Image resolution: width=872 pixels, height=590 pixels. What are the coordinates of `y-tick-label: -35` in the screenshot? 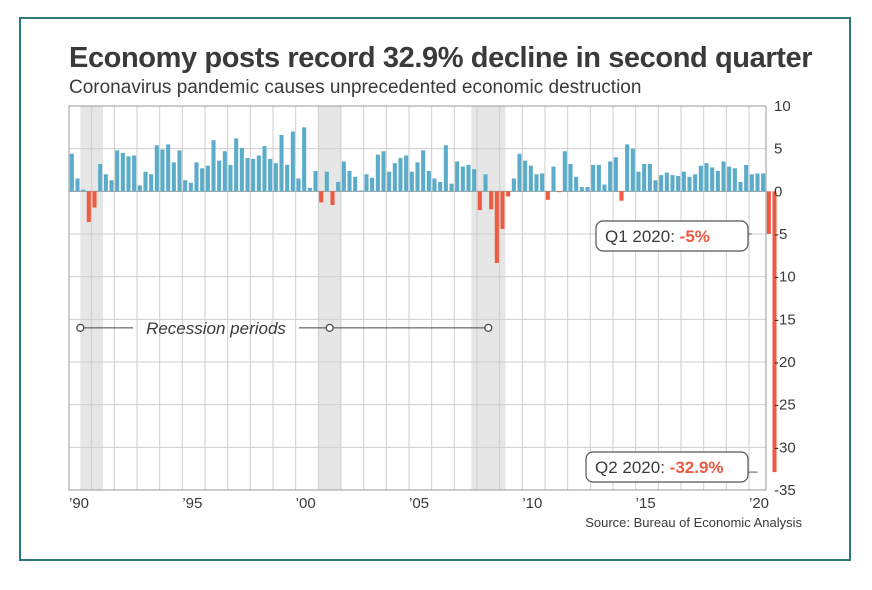 It's located at (785, 490).